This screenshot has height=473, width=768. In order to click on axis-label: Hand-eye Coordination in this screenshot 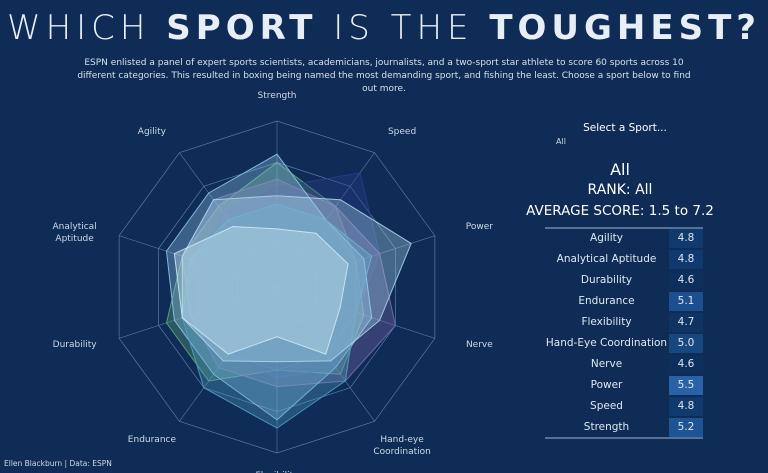, I will do `click(402, 445)`.